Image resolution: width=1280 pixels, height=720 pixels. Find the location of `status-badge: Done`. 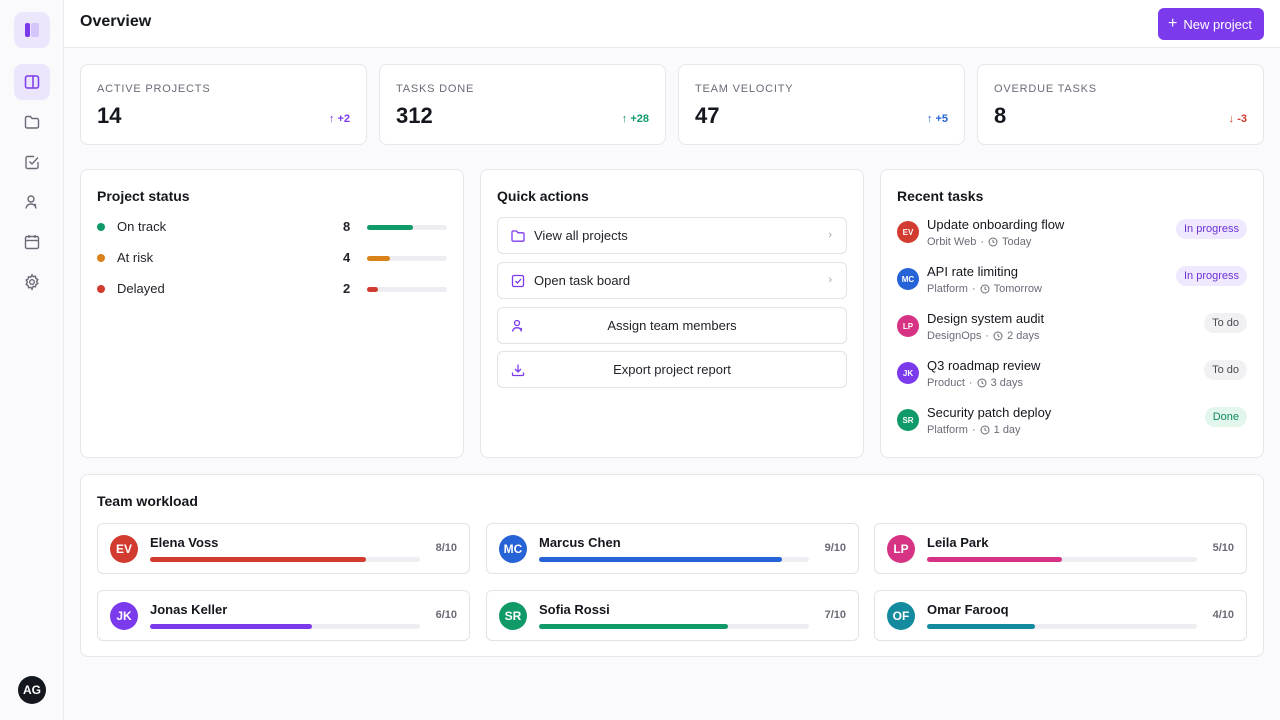

status-badge: Done is located at coordinates (1225, 417).